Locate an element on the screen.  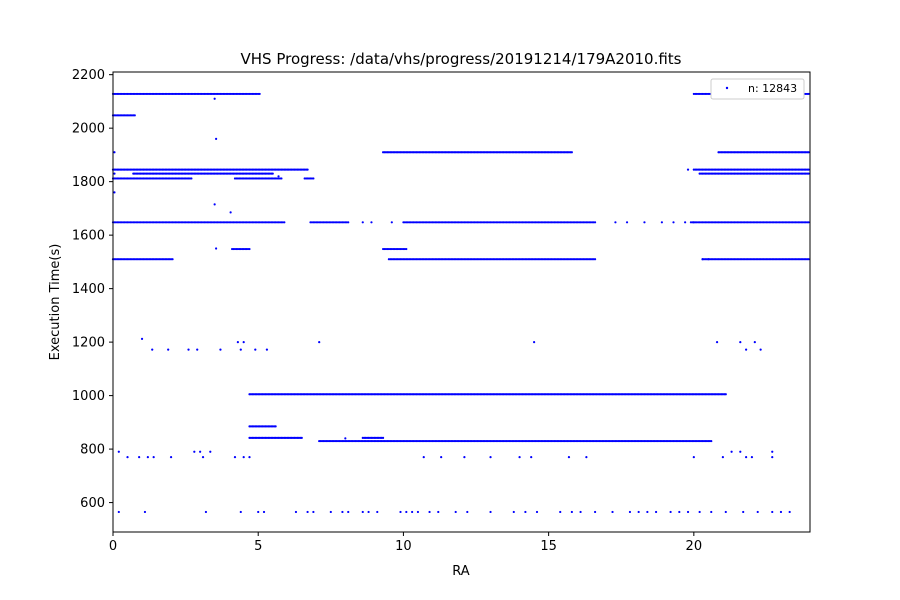
x-tick-label: 0 is located at coordinates (113, 546).